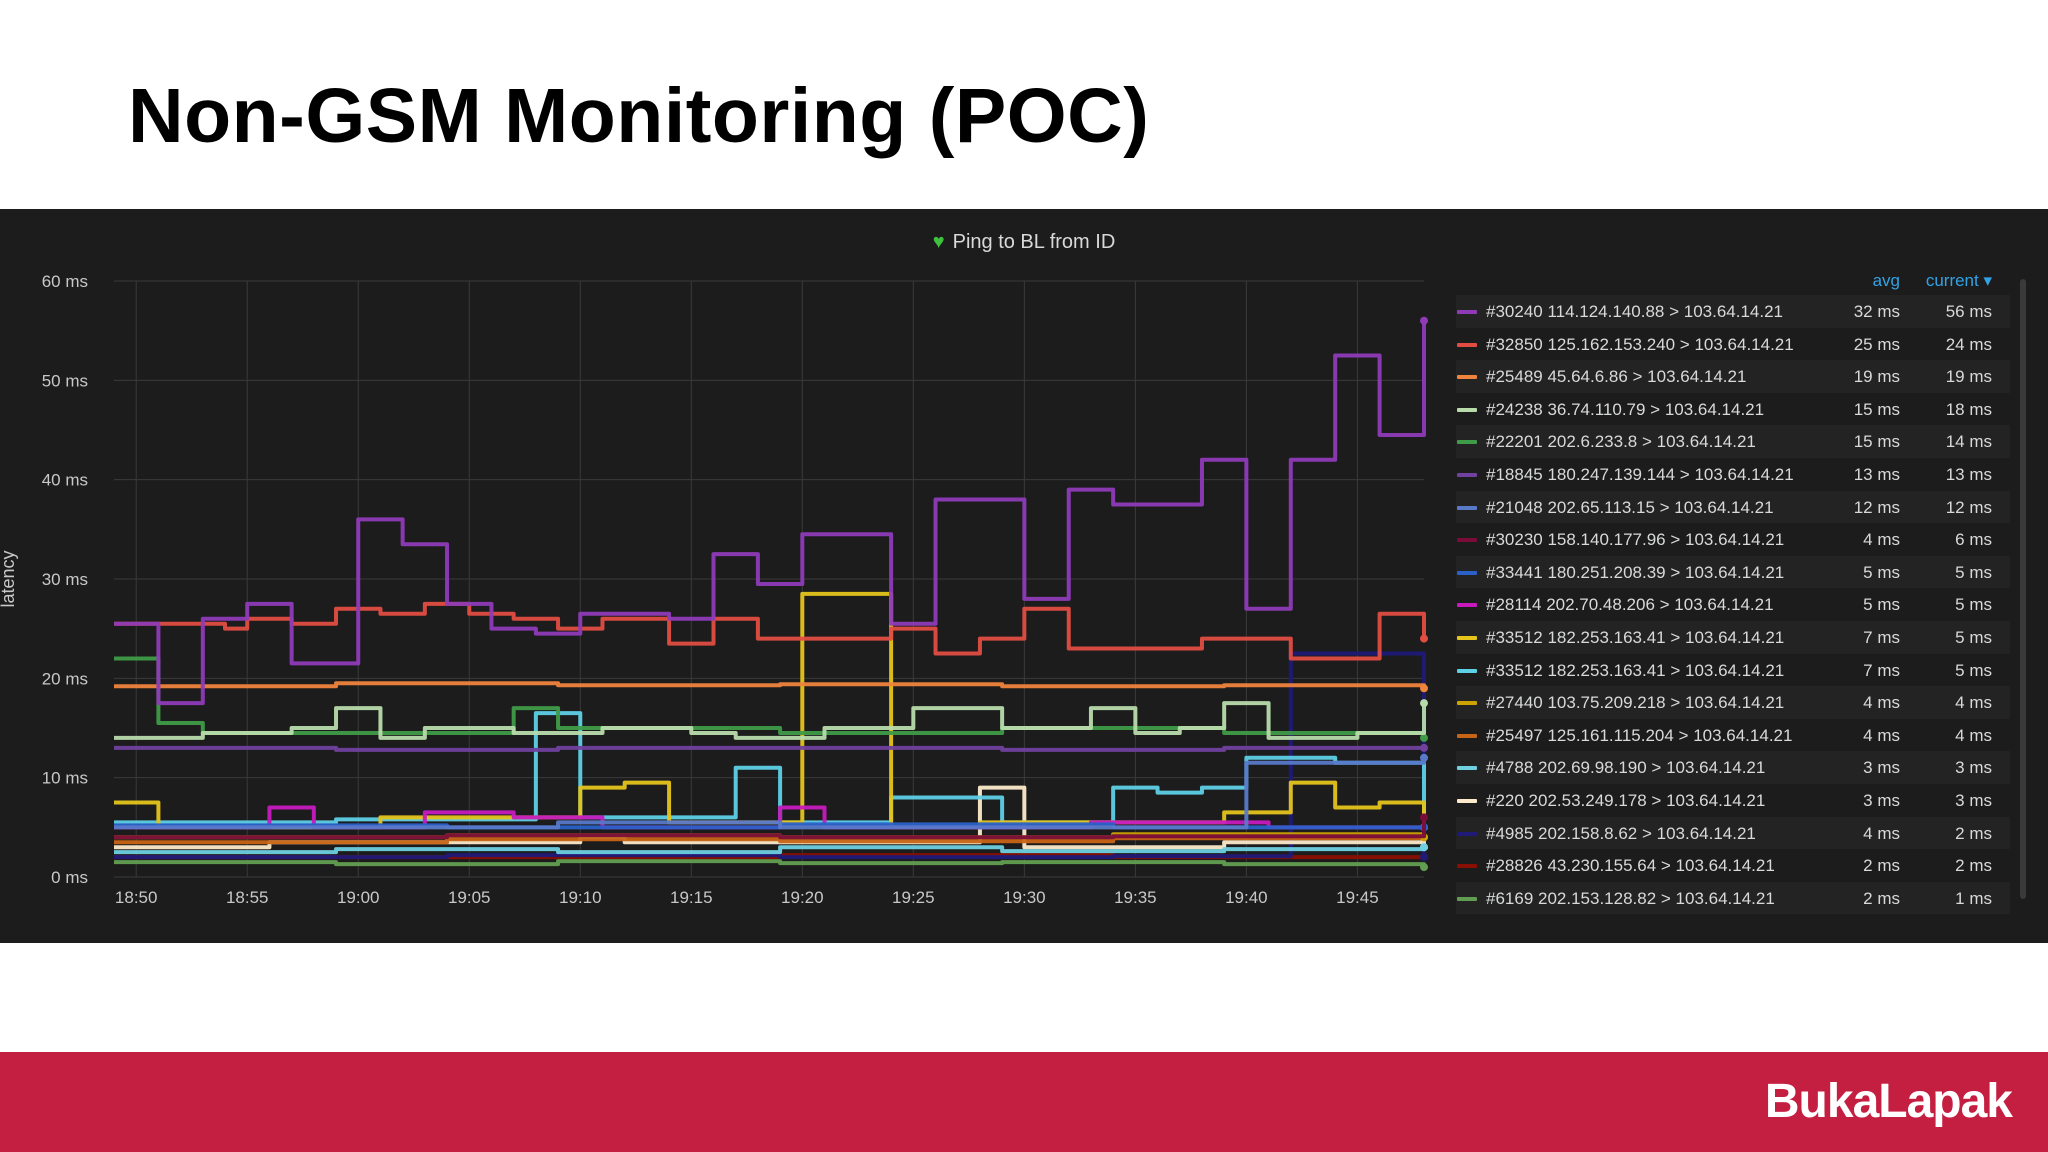 This screenshot has width=2048, height=1152. What do you see at coordinates (1958, 280) in the screenshot?
I see `legend-current-header: current ▾` at bounding box center [1958, 280].